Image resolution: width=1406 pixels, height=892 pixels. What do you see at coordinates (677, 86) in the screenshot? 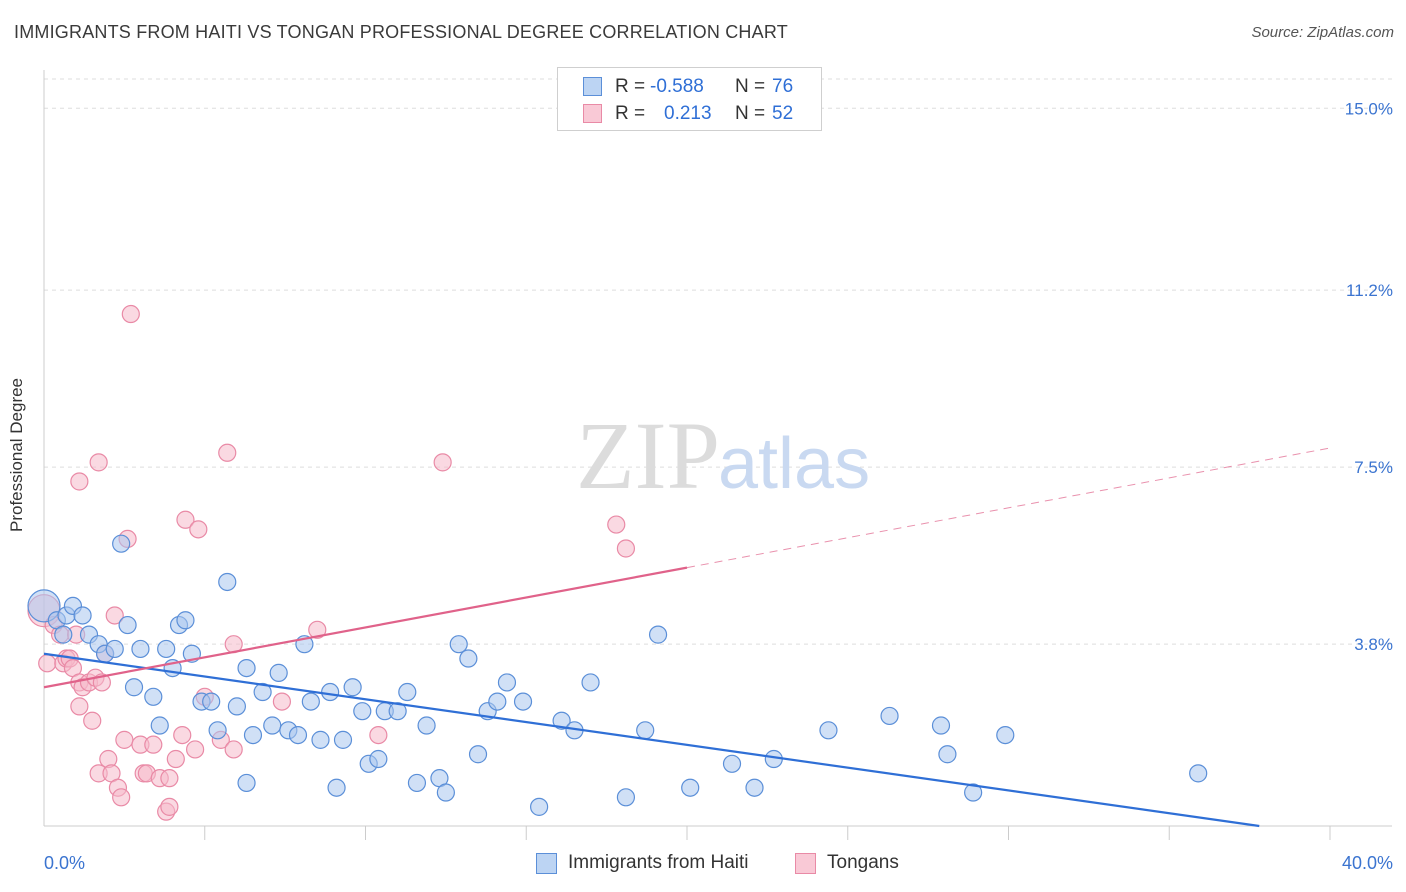
I see `legend-r-value: -0.588` at bounding box center [677, 86].